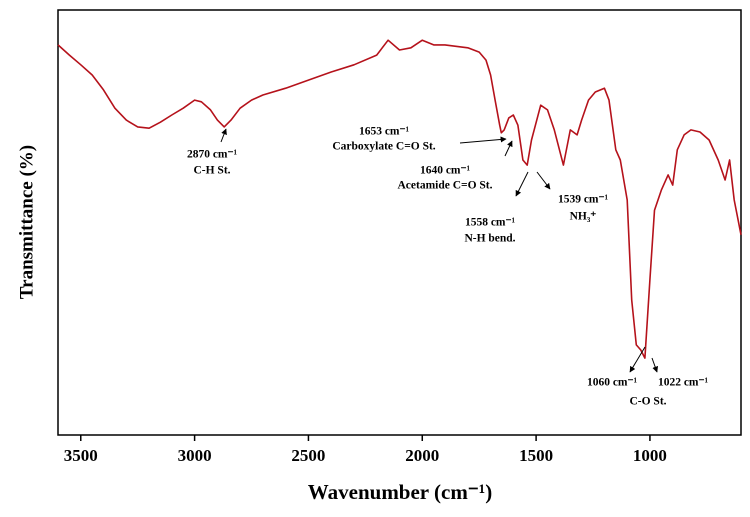 The height and width of the screenshot is (517, 750). What do you see at coordinates (536, 455) in the screenshot?
I see `x-tick-label: 1500` at bounding box center [536, 455].